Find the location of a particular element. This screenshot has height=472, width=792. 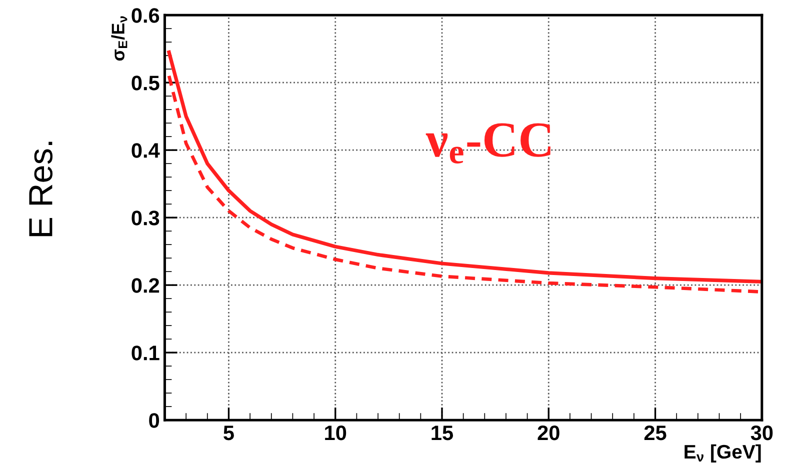

x-tick-label: 15 is located at coordinates (442, 433).